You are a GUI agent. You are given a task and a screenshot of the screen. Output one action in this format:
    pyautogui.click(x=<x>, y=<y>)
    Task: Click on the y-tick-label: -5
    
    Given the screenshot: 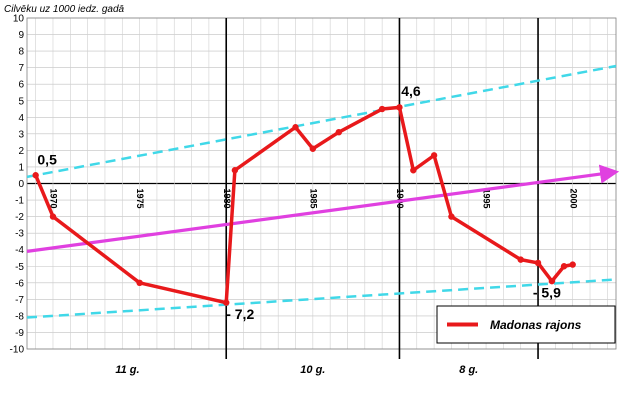 What is the action you would take?
    pyautogui.click(x=19, y=267)
    